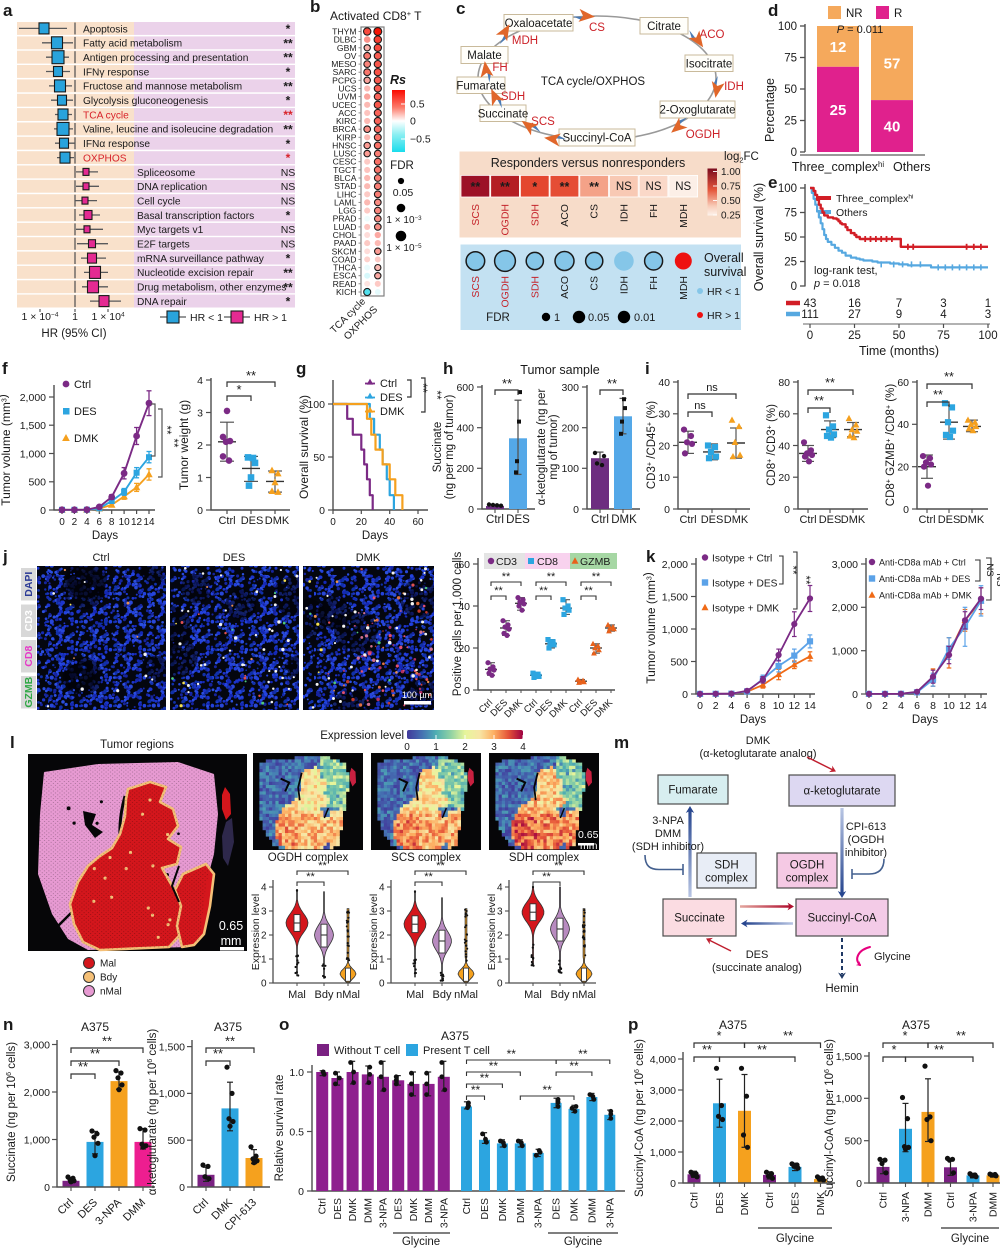  Describe the element at coordinates (106, 115) in the screenshot. I see `svg-text: TCA cycle` at that location.